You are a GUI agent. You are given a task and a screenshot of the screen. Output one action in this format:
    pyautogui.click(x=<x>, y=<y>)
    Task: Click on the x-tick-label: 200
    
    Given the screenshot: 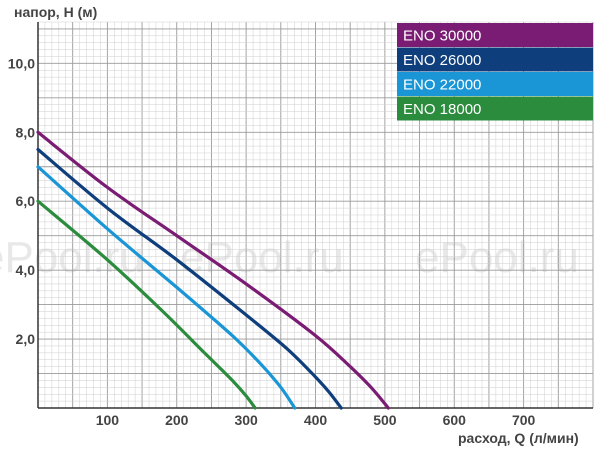 What is the action you would take?
    pyautogui.click(x=177, y=420)
    